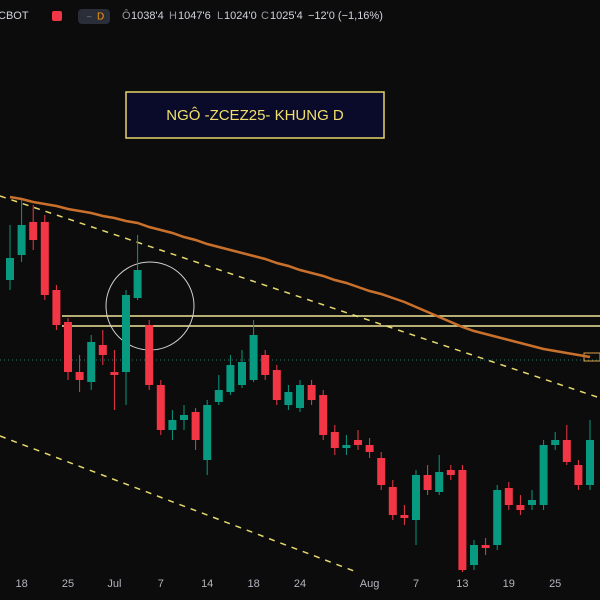  Describe the element at coordinates (345, 16) in the screenshot. I see `change: −12'0 (−1,16%)` at that location.